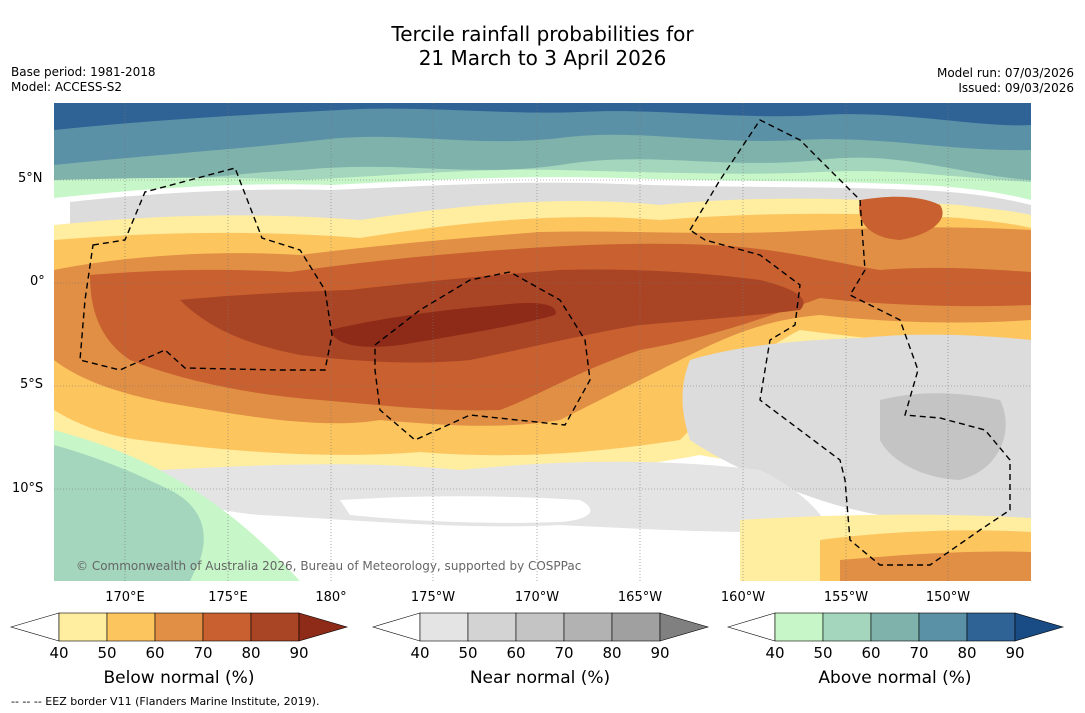 The height and width of the screenshot is (713, 1085). I want to click on cb-above-tick: 50, so click(822, 653).